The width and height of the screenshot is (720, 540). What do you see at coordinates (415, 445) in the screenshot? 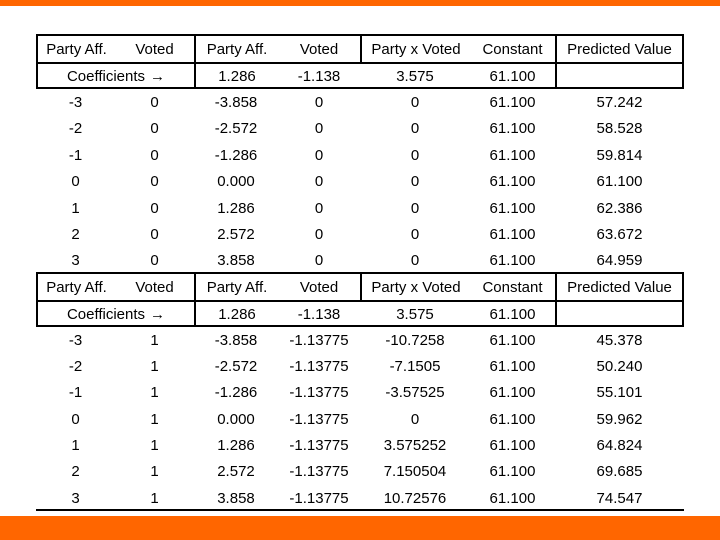
I see `cell-party-x-voted: 3.575252` at bounding box center [415, 445].